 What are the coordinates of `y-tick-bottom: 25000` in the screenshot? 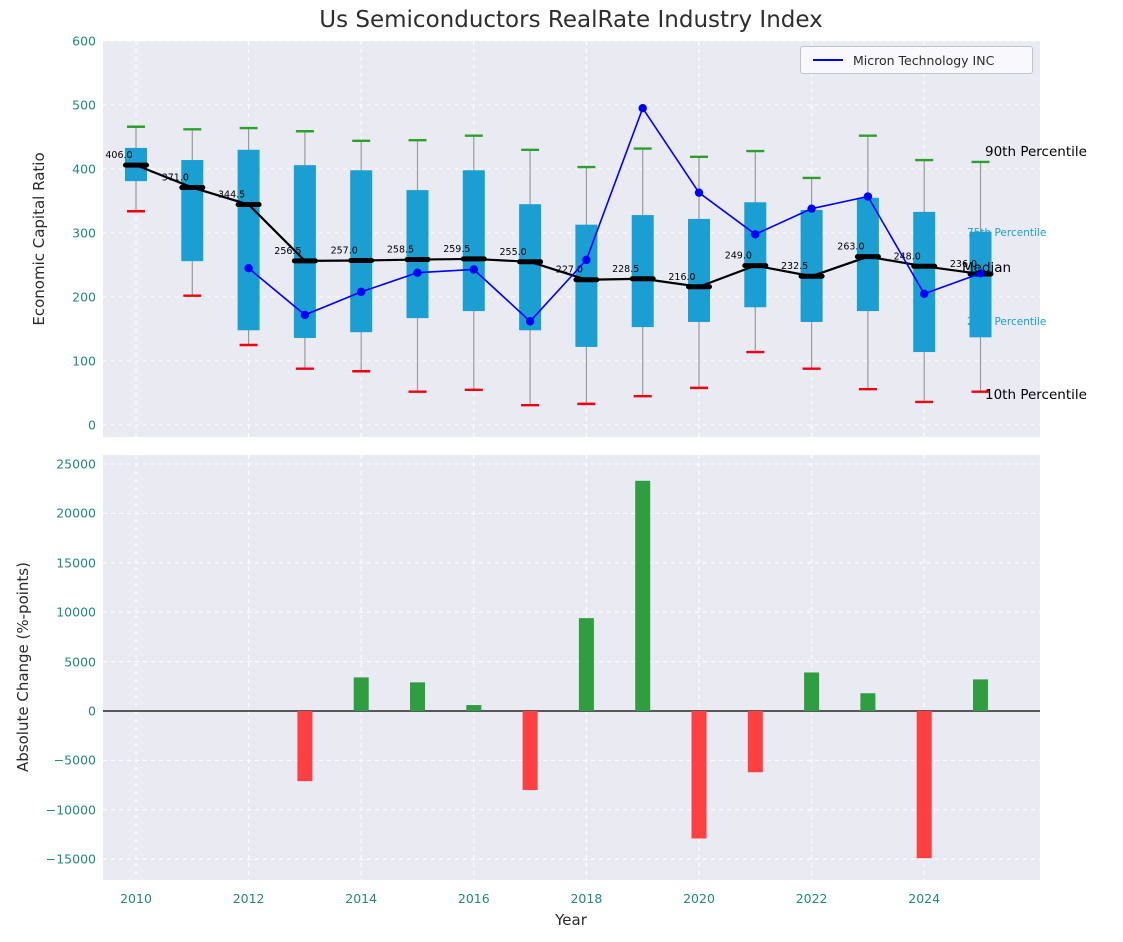 It's located at (76, 464).